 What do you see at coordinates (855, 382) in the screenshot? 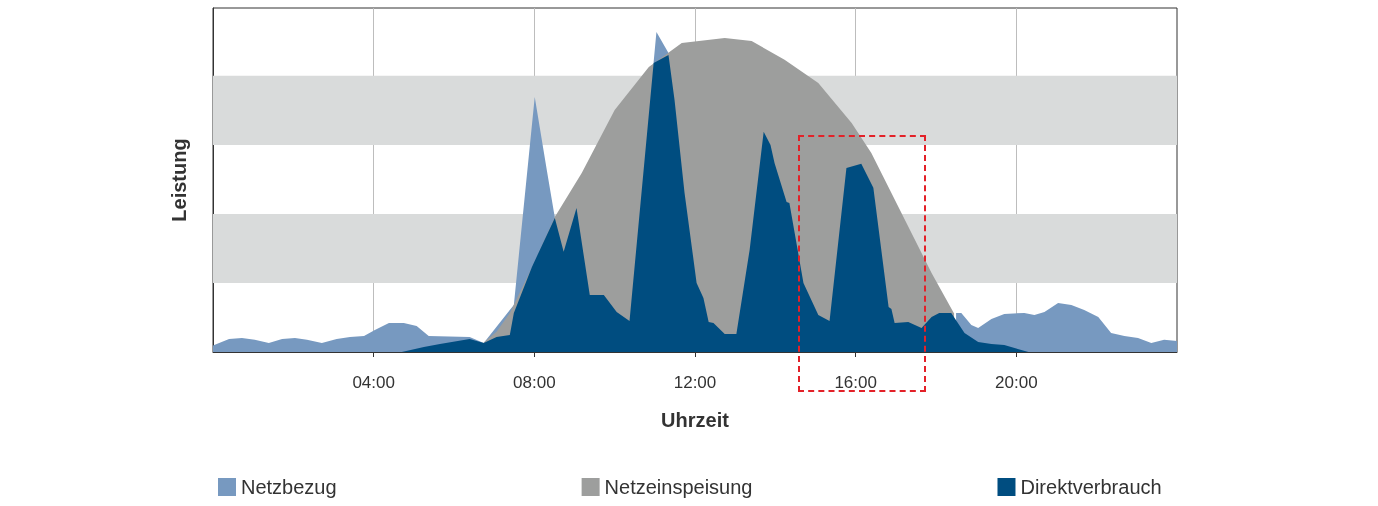
I see `x-tick-label: 16:00` at bounding box center [855, 382].